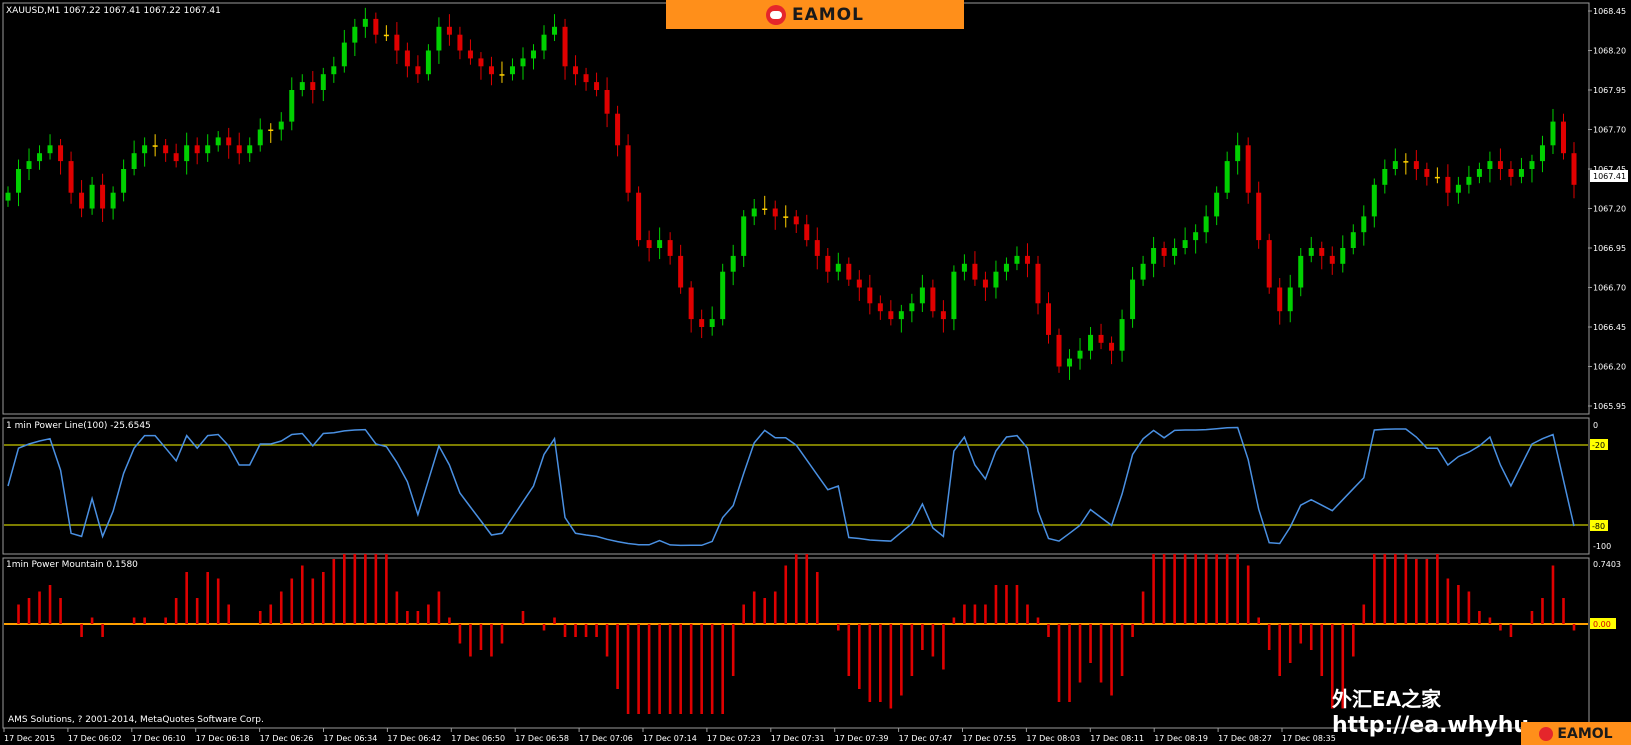 The image size is (1631, 745). I want to click on power-line-axis-min: -100, so click(1602, 546).